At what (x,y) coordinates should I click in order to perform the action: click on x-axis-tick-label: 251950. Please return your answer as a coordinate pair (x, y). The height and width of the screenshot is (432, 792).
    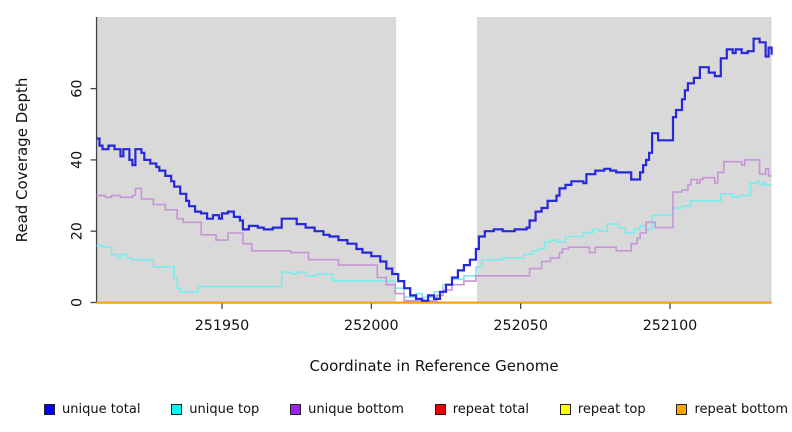
    Looking at the image, I should click on (222, 326).